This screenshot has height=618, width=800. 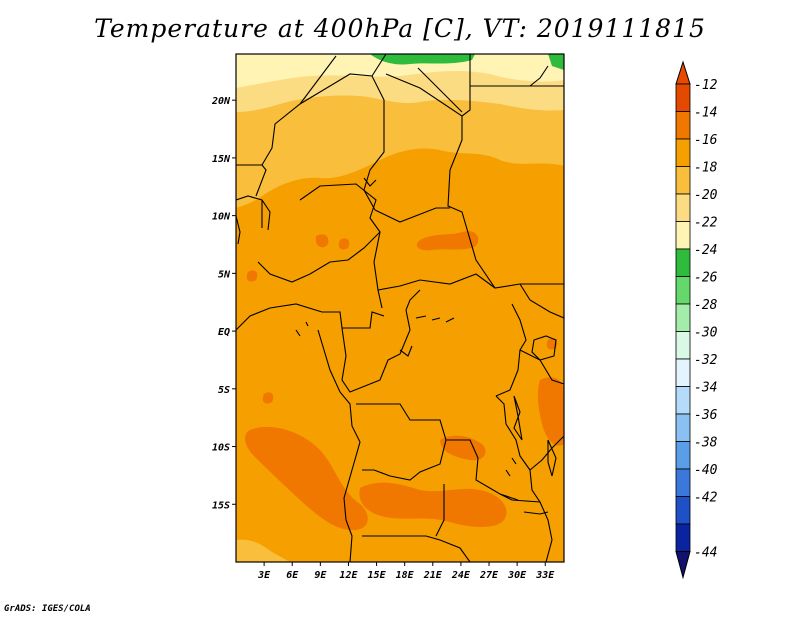 I want to click on latitude-axis: 20N 15N 10N 5N EQ 5S 10S 15S, so click(x=223, y=303).